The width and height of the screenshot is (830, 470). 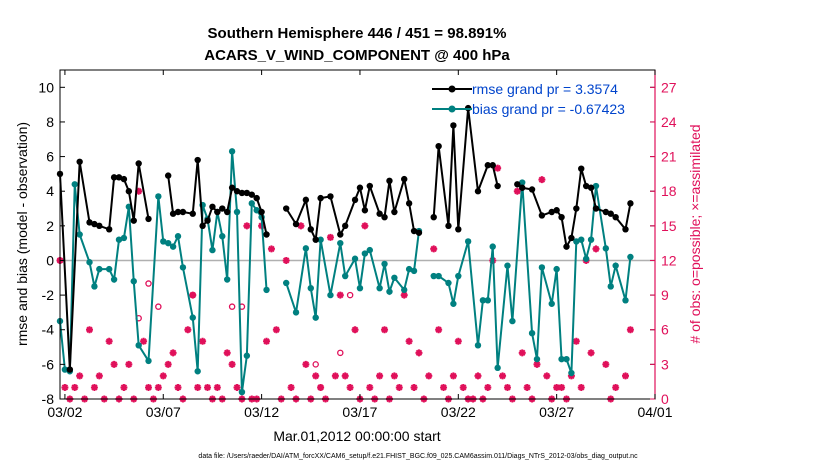 What do you see at coordinates (64, 412) in the screenshot?
I see `x-tick-label: 03/02` at bounding box center [64, 412].